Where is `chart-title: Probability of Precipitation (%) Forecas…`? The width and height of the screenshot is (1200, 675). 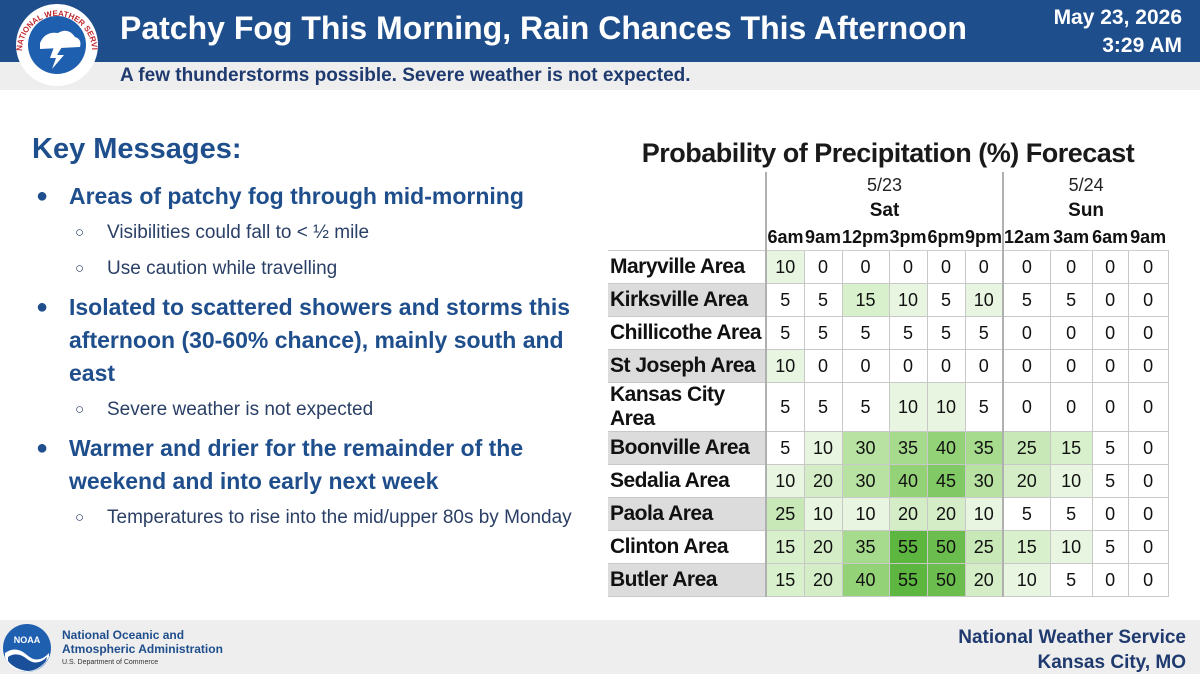
chart-title: Probability of Precipitation (%) Forecas… is located at coordinates (888, 153).